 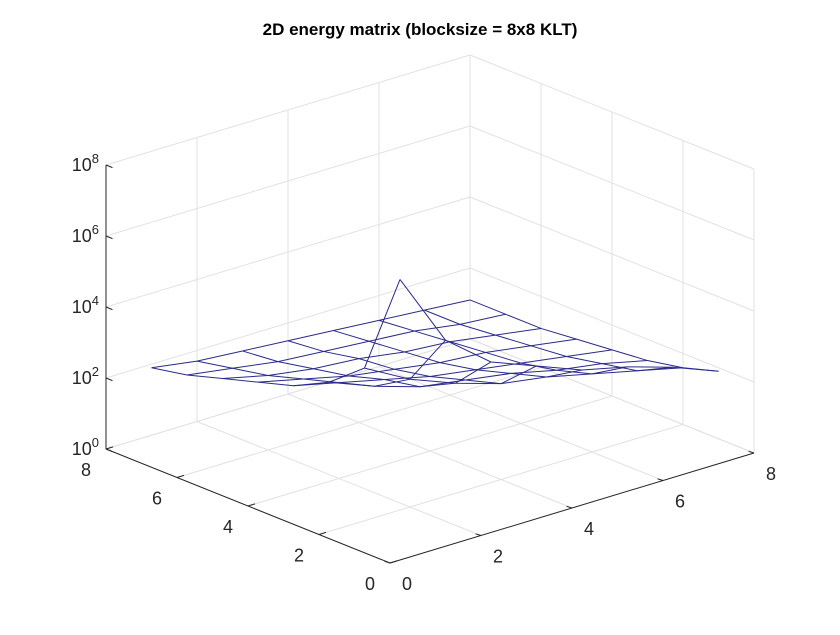 I want to click on x-tick-label: 6, so click(x=680, y=502).